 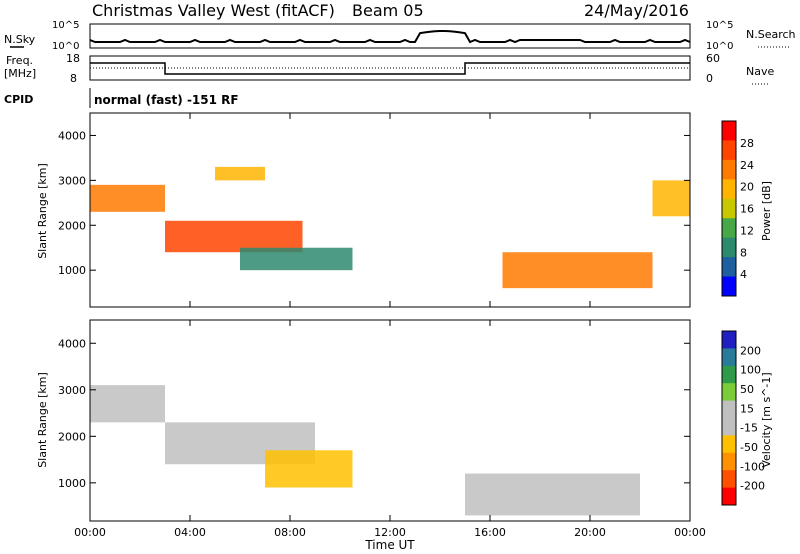 I want to click on power-ylabel: Slant Range [km], so click(x=42, y=211).